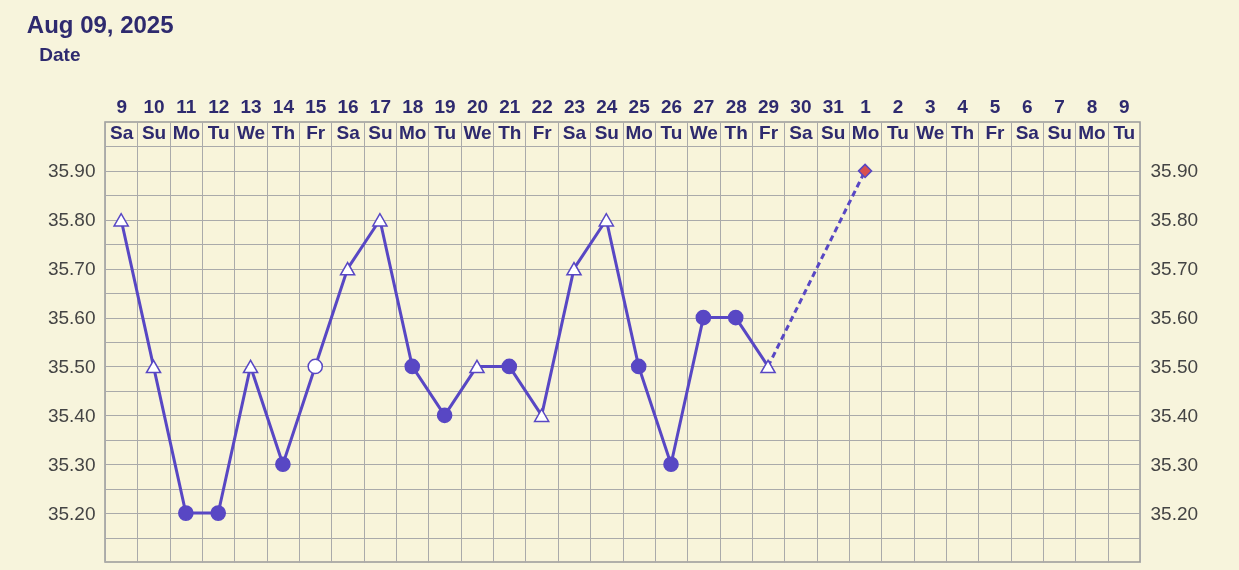 This screenshot has width=1239, height=570. Describe the element at coordinates (542, 119) in the screenshot. I see `x-tick-label: 22 Fr` at that location.